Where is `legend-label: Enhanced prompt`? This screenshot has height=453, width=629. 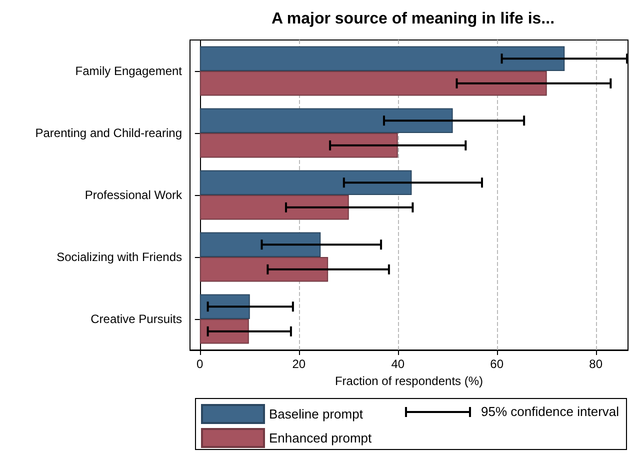
legend-label: Enhanced prompt is located at coordinates (320, 438).